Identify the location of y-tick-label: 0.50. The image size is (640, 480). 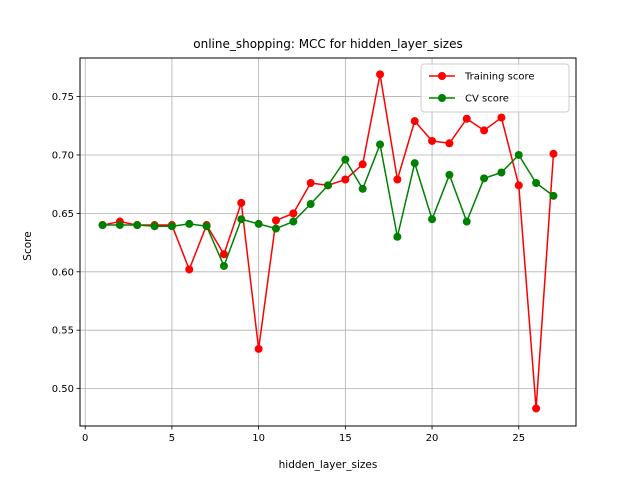
(63, 389).